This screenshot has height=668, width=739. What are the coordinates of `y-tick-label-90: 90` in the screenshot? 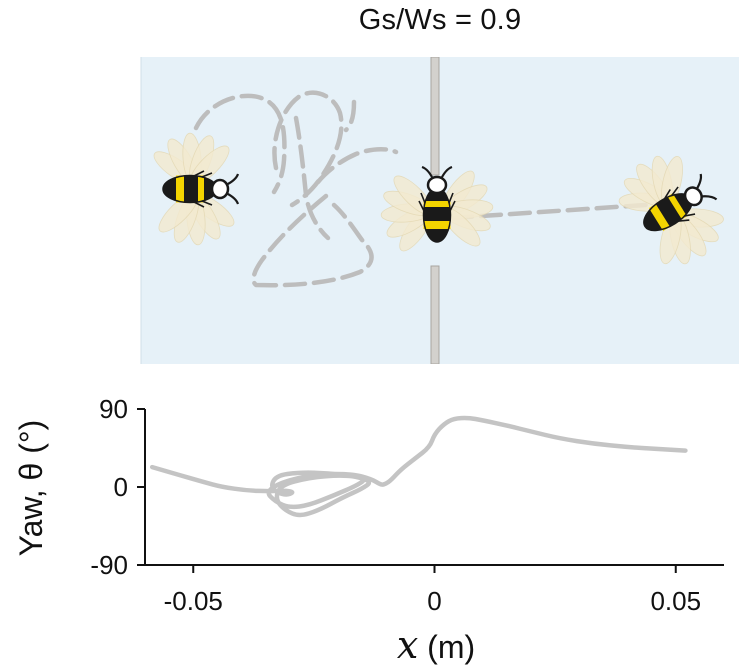 It's located at (113, 409).